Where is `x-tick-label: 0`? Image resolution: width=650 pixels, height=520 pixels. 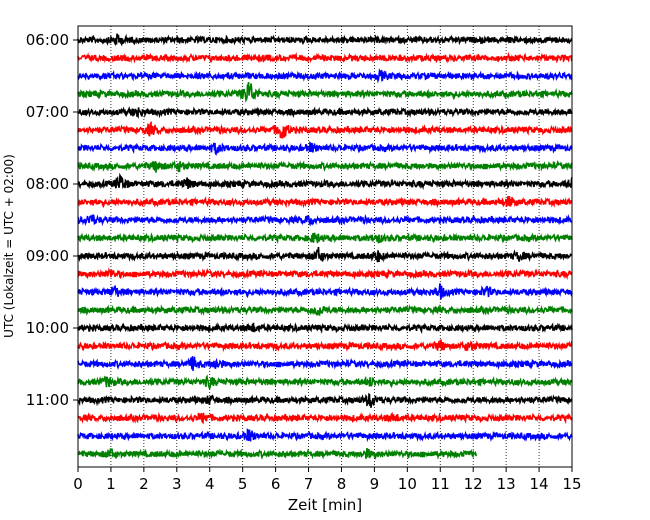
x-tick-label: 0 is located at coordinates (78, 484).